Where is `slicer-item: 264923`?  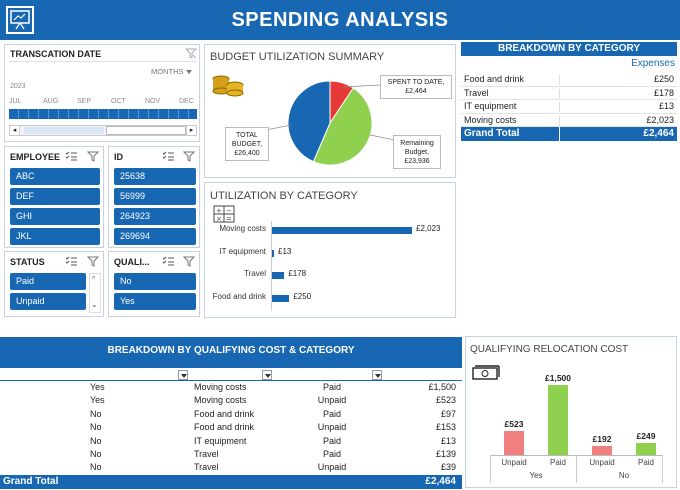 slicer-item: 264923 is located at coordinates (155, 216).